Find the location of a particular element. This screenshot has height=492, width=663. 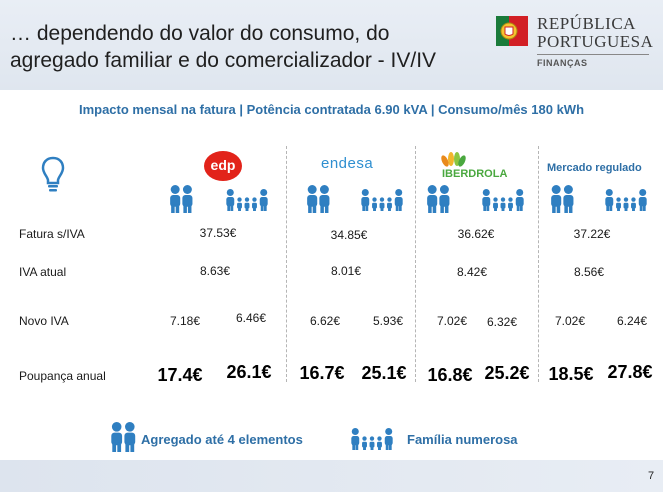

legend-small-family-label: Agregado até 4 elementos is located at coordinates (222, 439).